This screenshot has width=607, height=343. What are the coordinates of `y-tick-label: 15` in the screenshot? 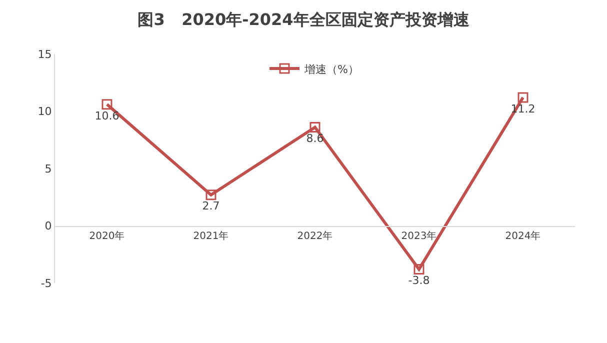 It's located at (45, 54).